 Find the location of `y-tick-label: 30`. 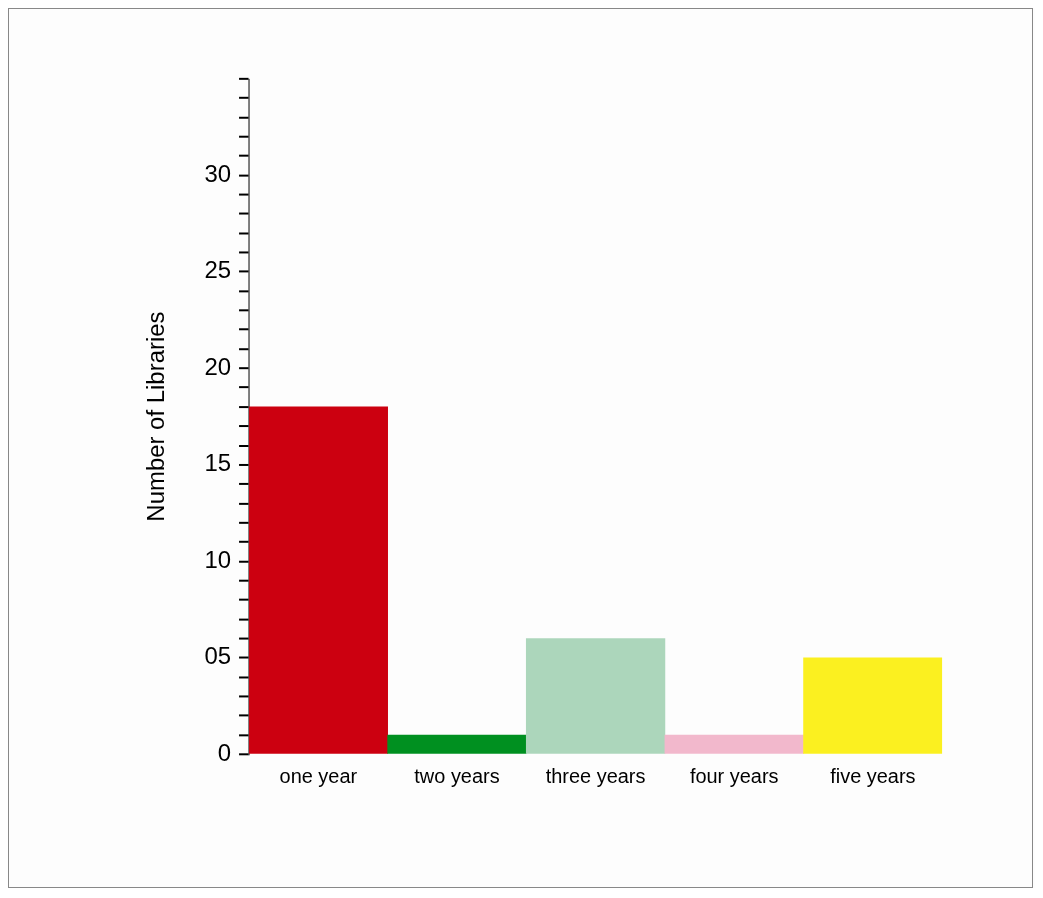

y-tick-label: 30 is located at coordinates (218, 173).